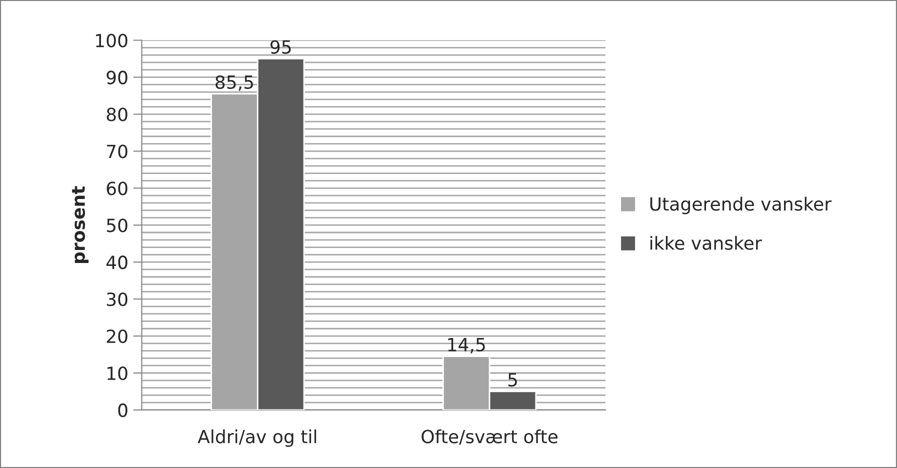  Describe the element at coordinates (257, 438) in the screenshot. I see `x-tick-label: Aldri/av og til` at that location.